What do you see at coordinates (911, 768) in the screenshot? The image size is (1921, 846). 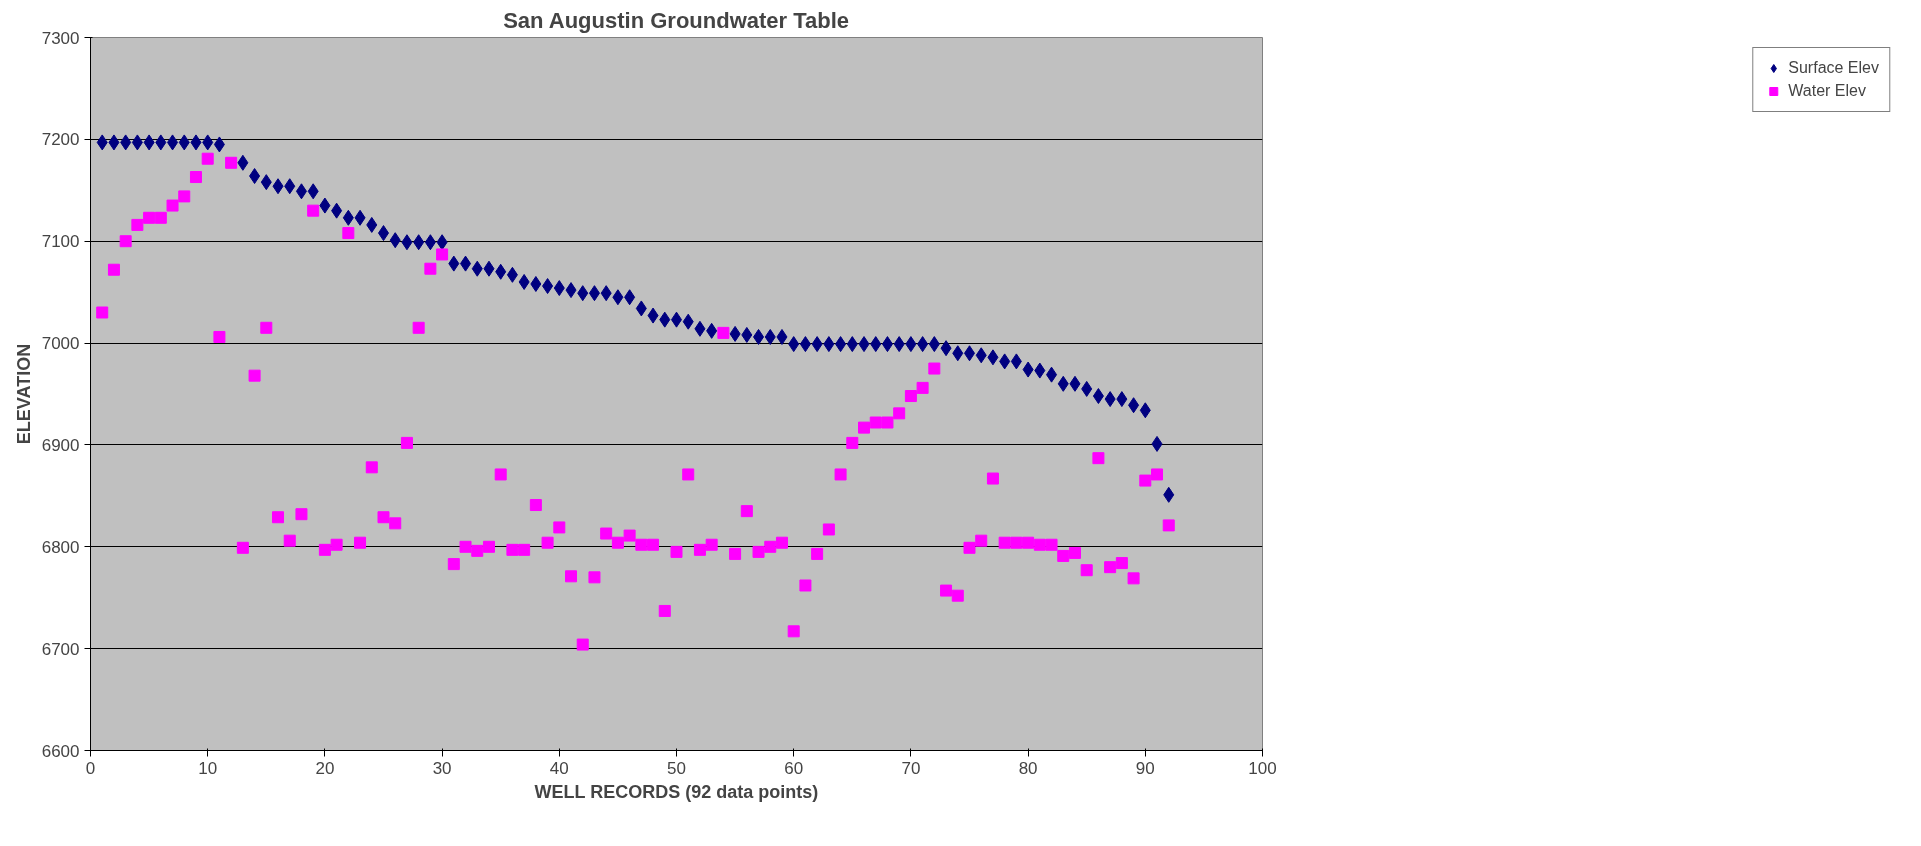 I see `x-tick-label: 70` at bounding box center [911, 768].